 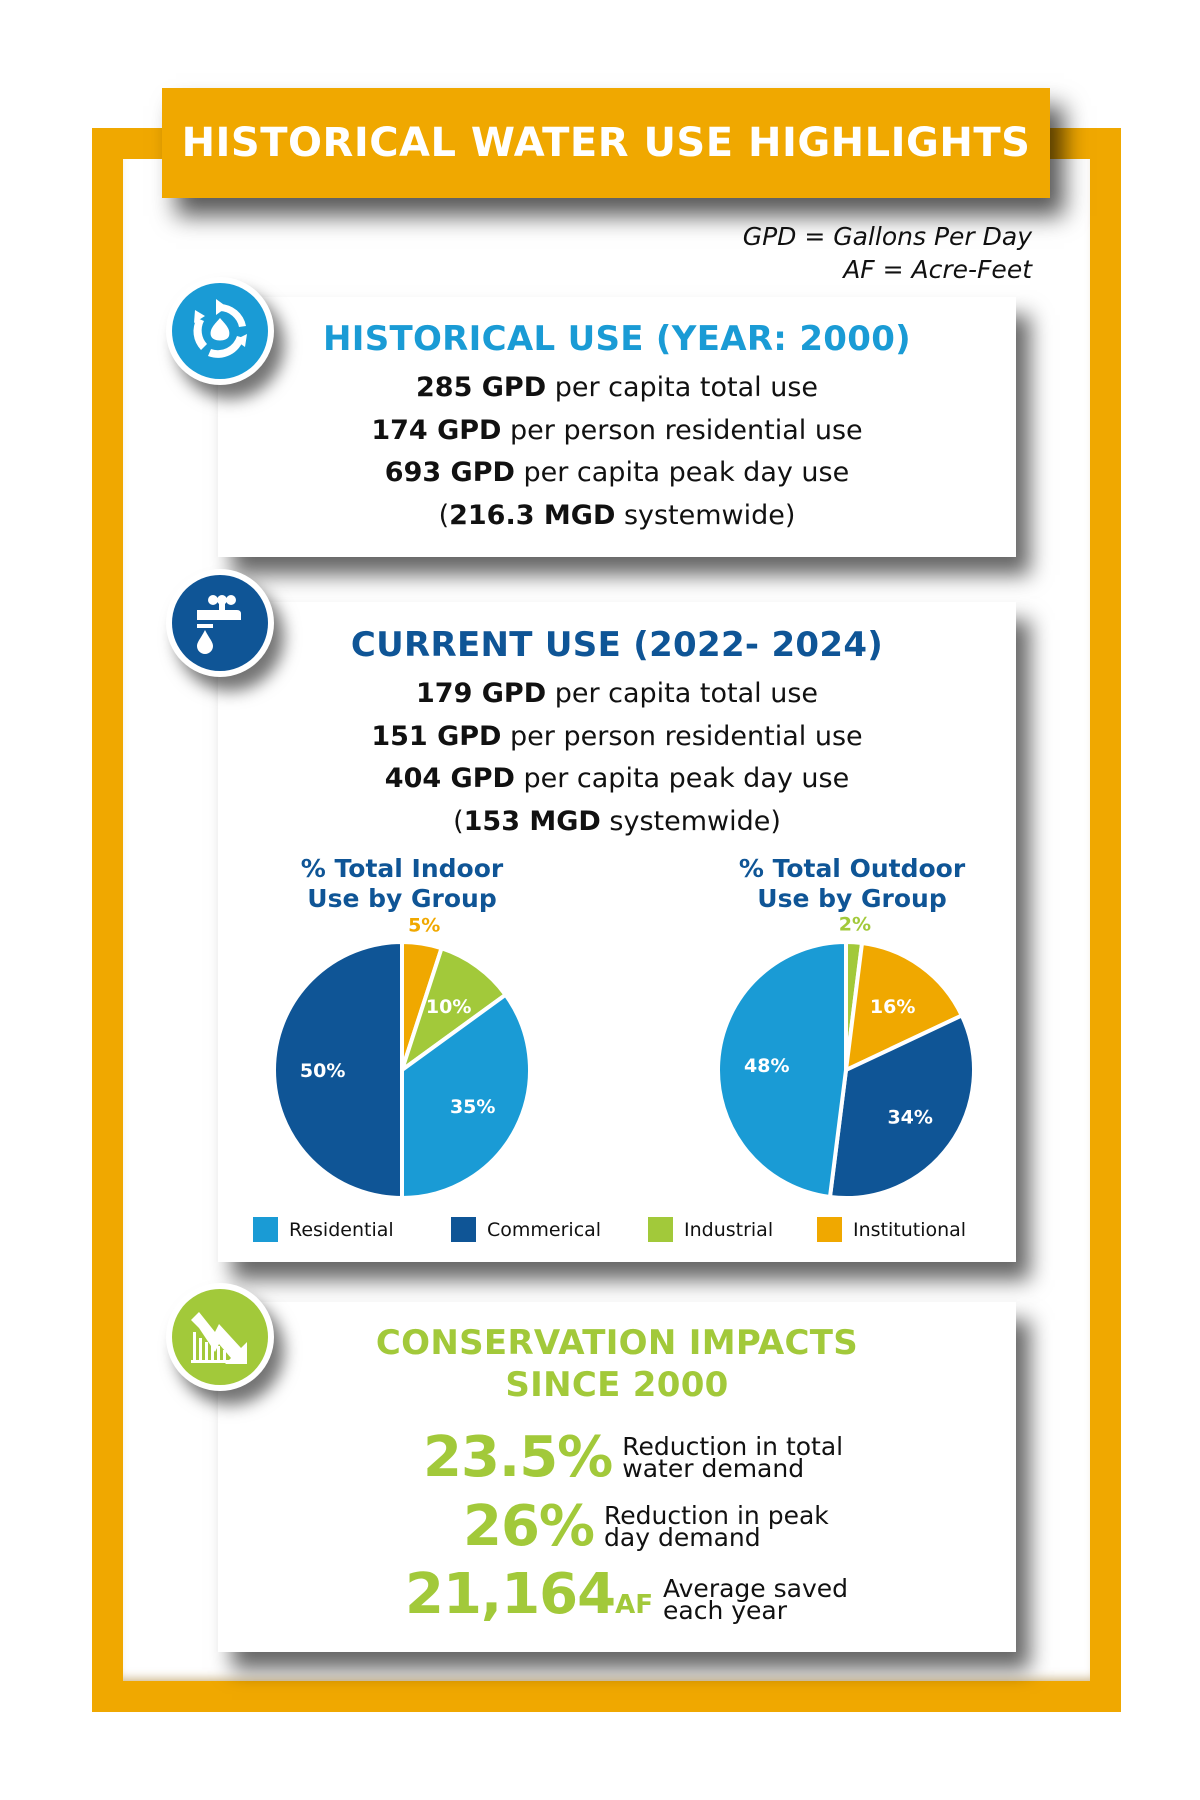 What do you see at coordinates (322, 1071) in the screenshot?
I see `pie-slice-label: 50%` at bounding box center [322, 1071].